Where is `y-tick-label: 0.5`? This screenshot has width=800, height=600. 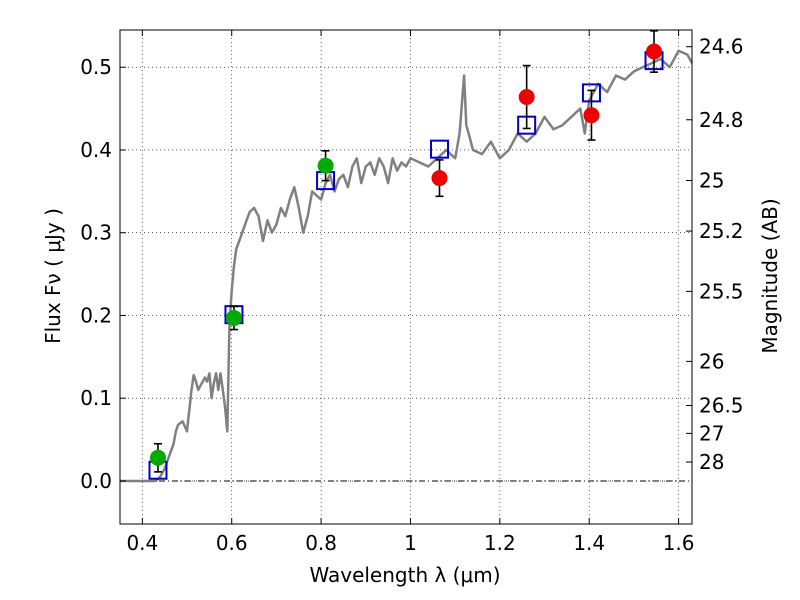 y-tick-label: 0.5 is located at coordinates (96, 67).